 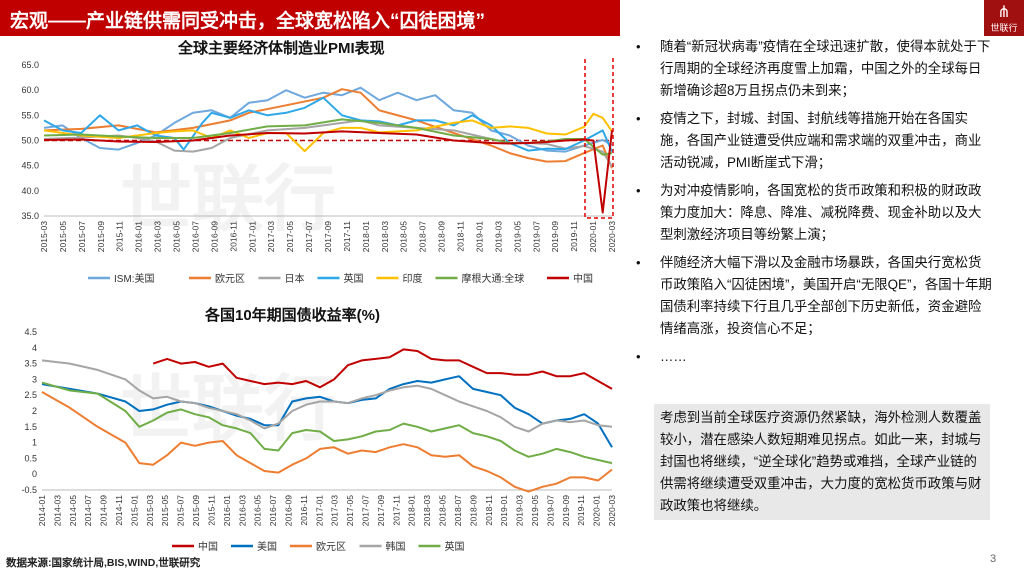 What do you see at coordinates (248, 21) in the screenshot?
I see `page-title: 宏观——产业链供需同受冲击，全球宽松陷入“囚徒困境”` at bounding box center [248, 21].